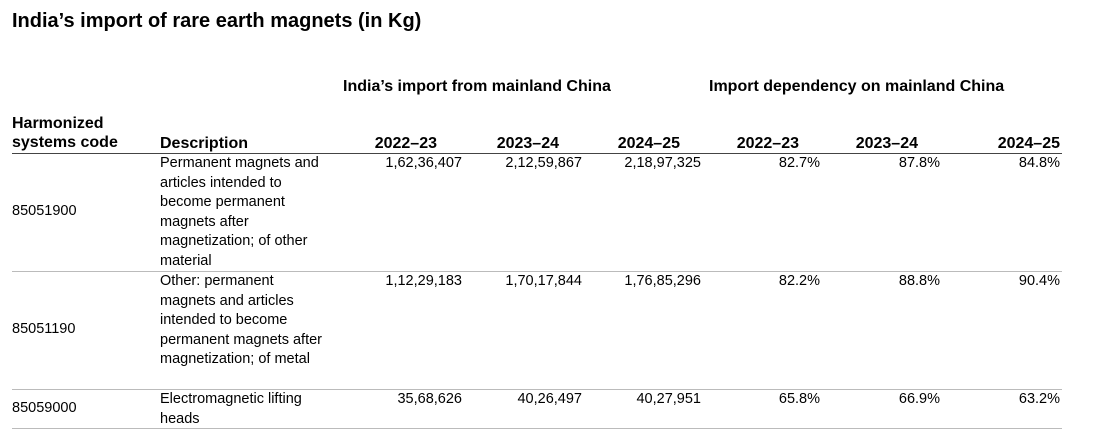 The width and height of the screenshot is (1095, 432). Describe the element at coordinates (799, 163) in the screenshot. I see `value-cell: 82.7%` at that location.